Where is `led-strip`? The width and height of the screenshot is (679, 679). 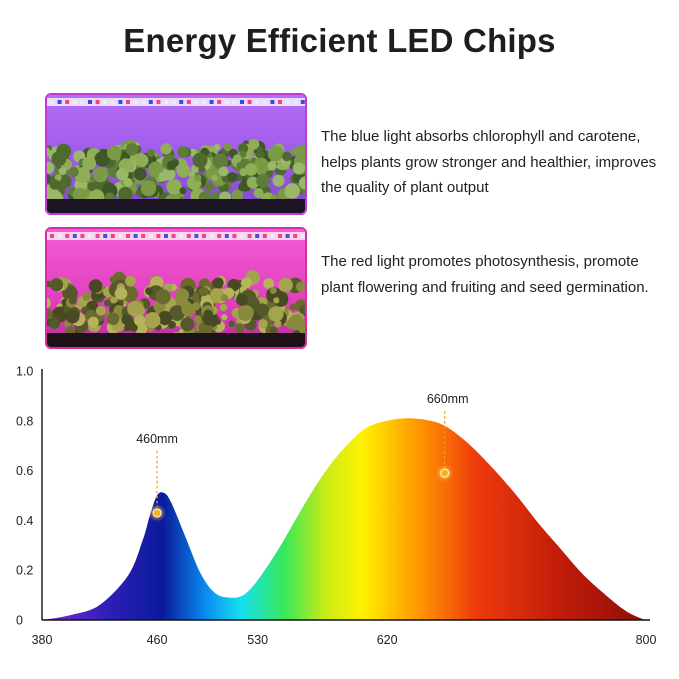
led-strip is located at coordinates (176, 102).